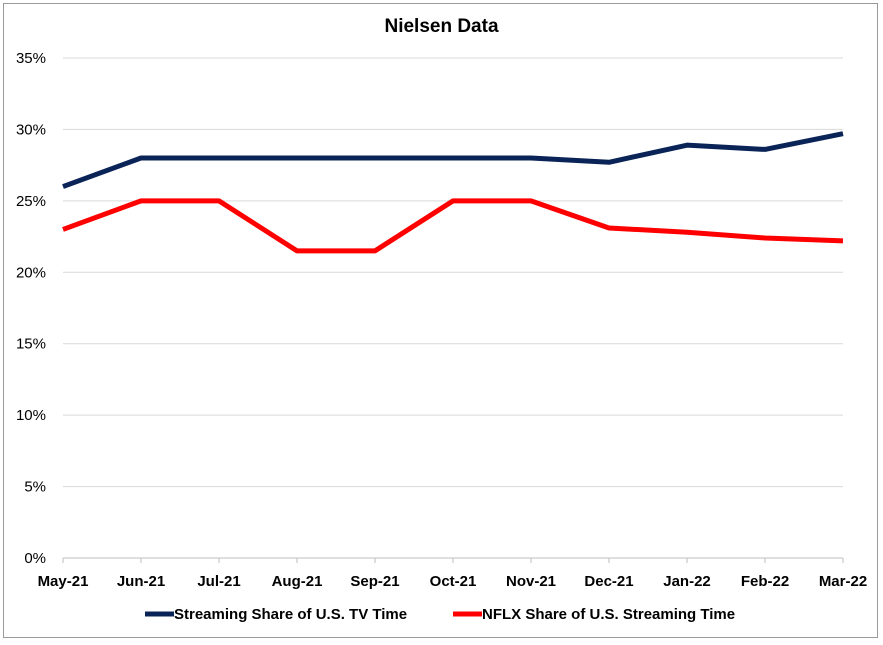  I want to click on y-tick-label: 35%, so click(31, 58).